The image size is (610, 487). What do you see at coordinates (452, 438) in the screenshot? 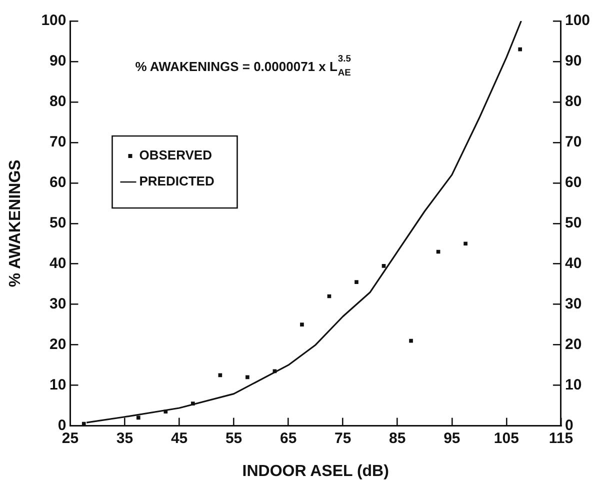
I see `x-tick-label: 95` at bounding box center [452, 438].